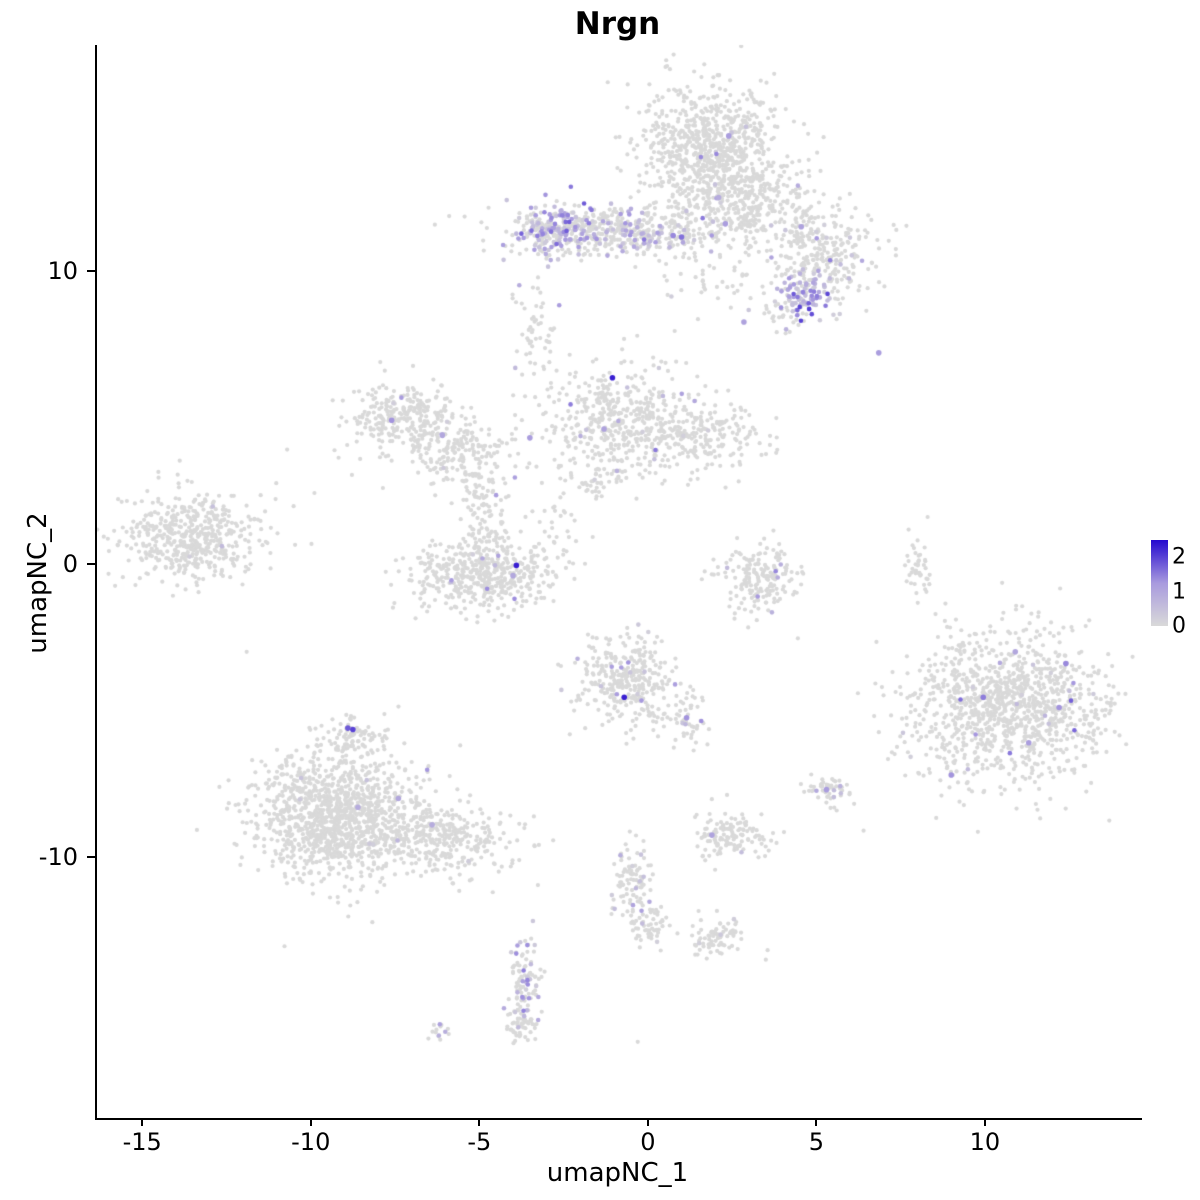  I want to click on y-axis-label: umapNC_2, so click(38, 583).